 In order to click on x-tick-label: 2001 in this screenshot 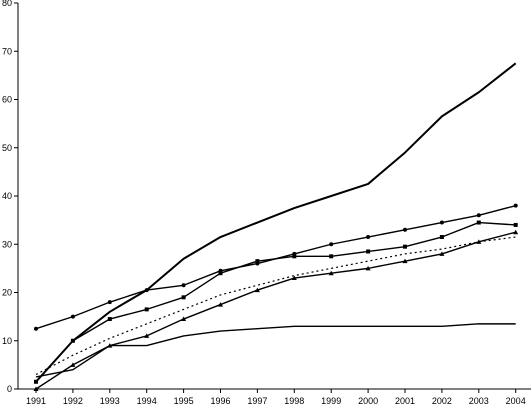, I will do `click(405, 401)`.